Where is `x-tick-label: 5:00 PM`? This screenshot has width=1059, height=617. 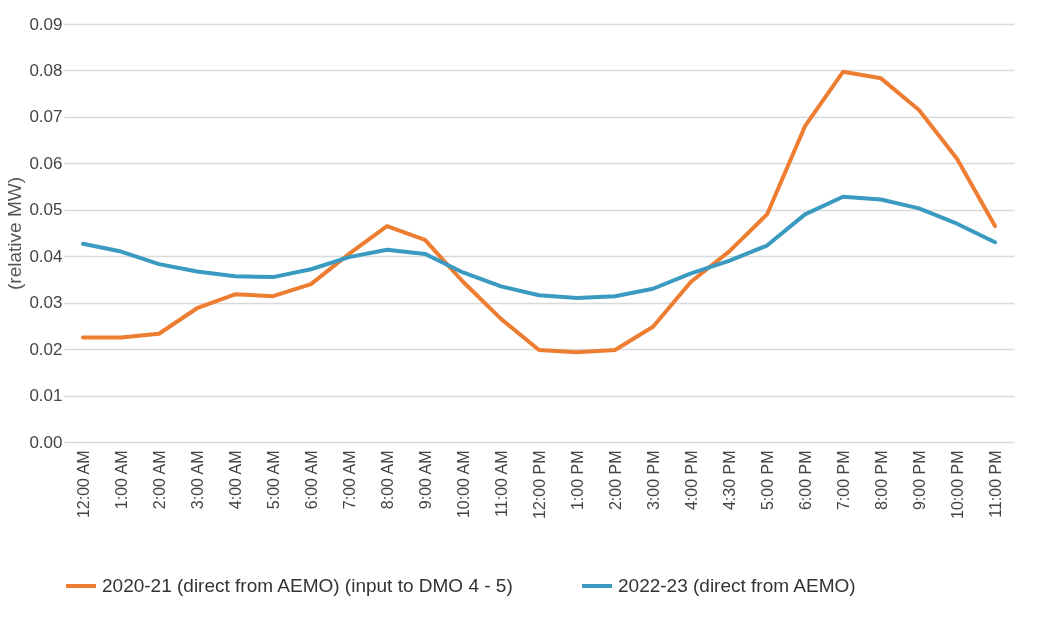
x-tick-label: 5:00 PM is located at coordinates (767, 480).